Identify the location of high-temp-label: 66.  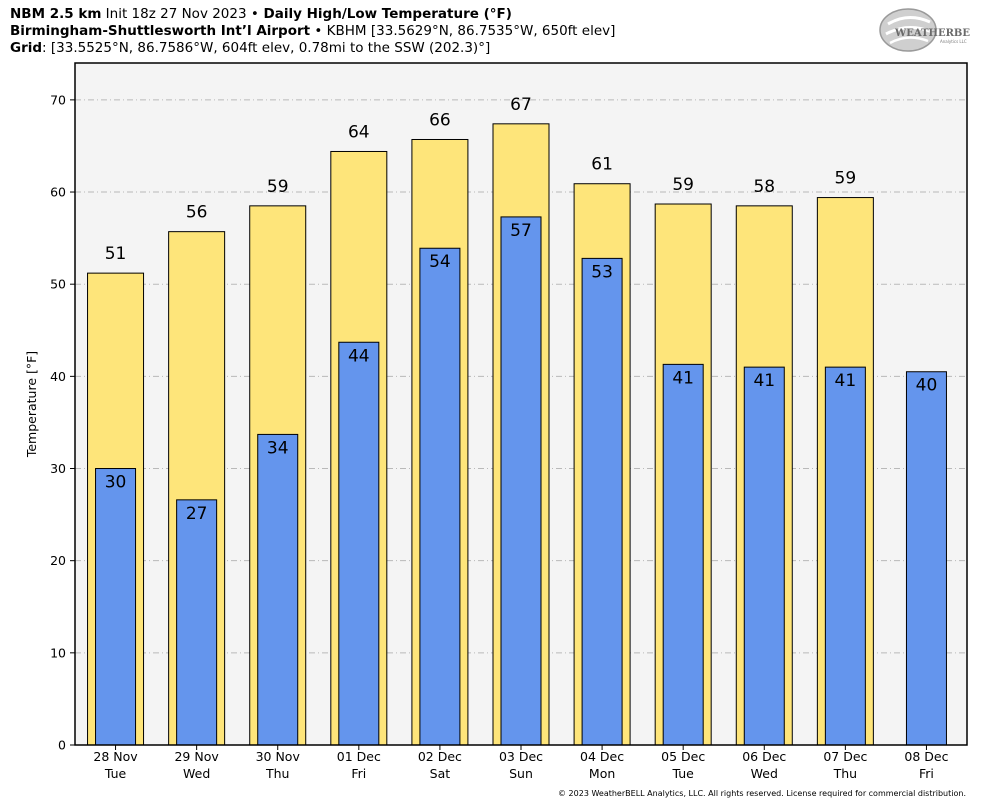
(440, 120).